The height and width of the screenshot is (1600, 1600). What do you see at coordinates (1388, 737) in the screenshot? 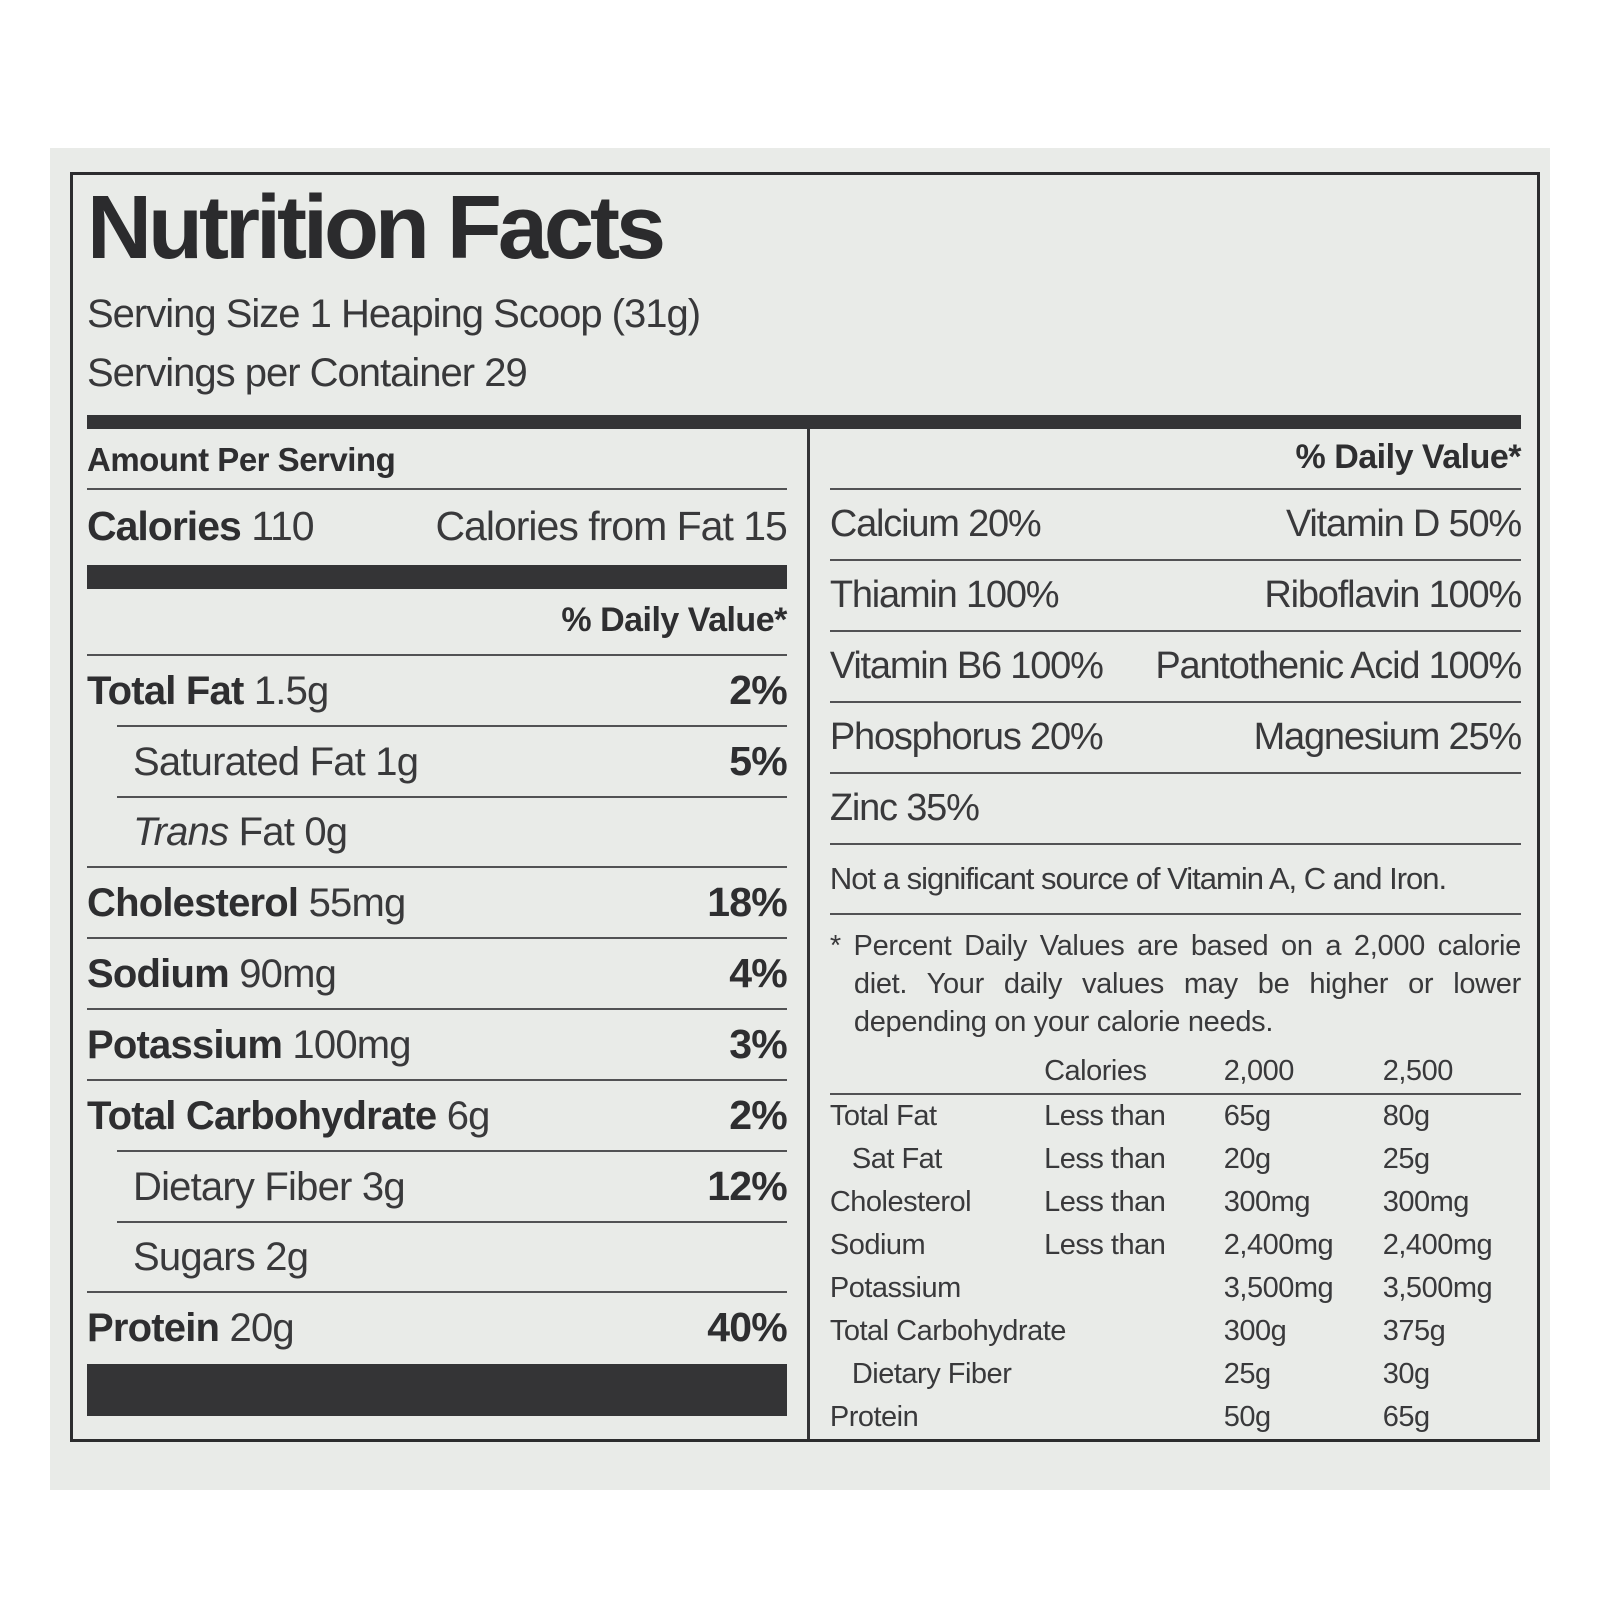
I see `micronutrient-right: Magnesium 25%` at bounding box center [1388, 737].